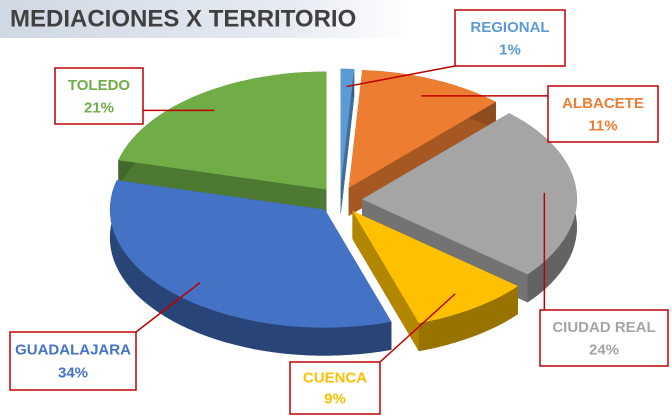 The image size is (672, 417). Describe the element at coordinates (335, 398) in the screenshot. I see `value-label: 9%` at that location.